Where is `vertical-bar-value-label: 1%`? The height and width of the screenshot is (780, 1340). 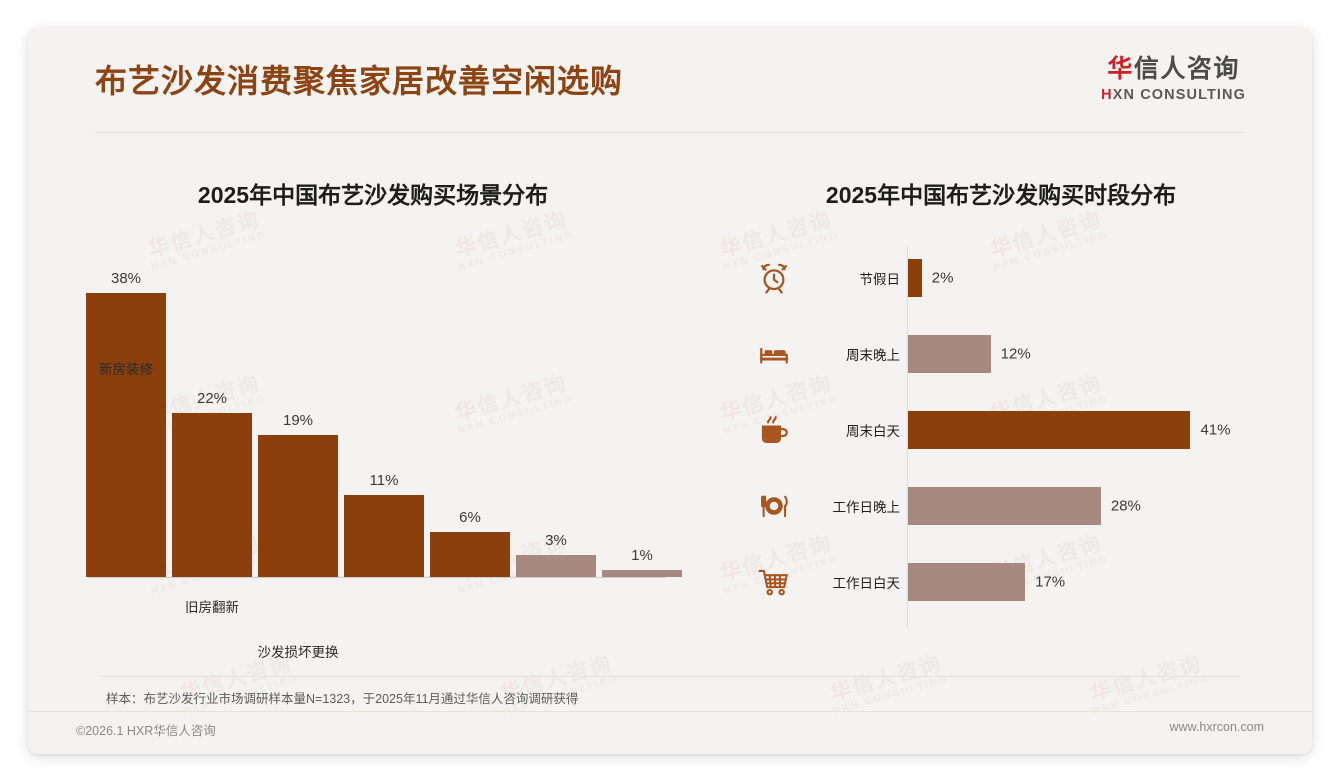 vertical-bar-value-label: 1% is located at coordinates (642, 555).